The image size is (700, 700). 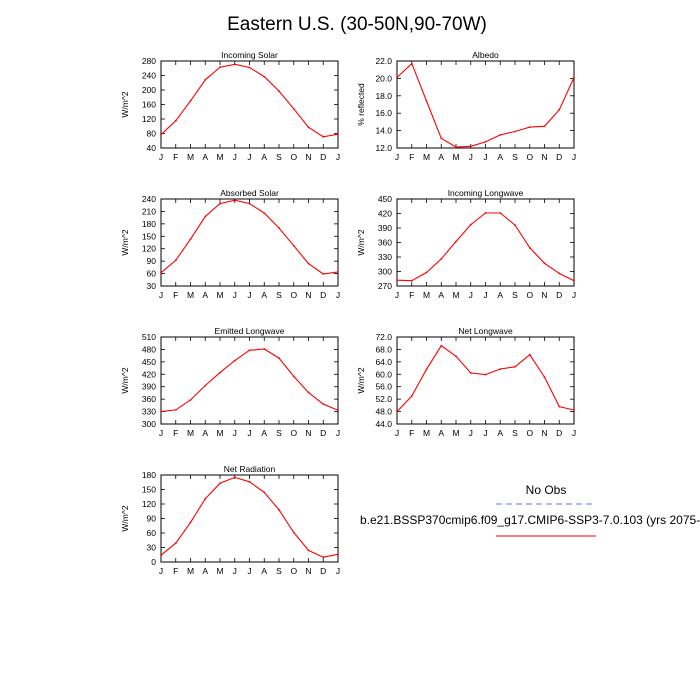 I want to click on y-tick-label: 240, so click(x=149, y=199).